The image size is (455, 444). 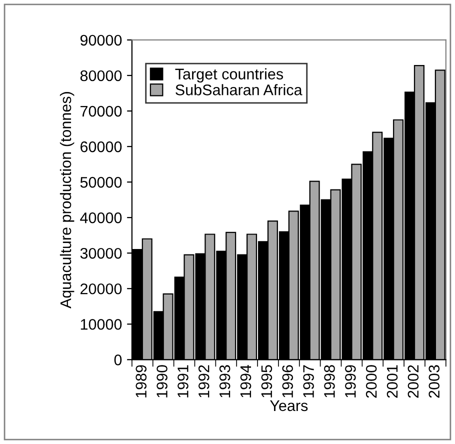 What do you see at coordinates (289, 406) in the screenshot?
I see `x-axis-title: Years` at bounding box center [289, 406].